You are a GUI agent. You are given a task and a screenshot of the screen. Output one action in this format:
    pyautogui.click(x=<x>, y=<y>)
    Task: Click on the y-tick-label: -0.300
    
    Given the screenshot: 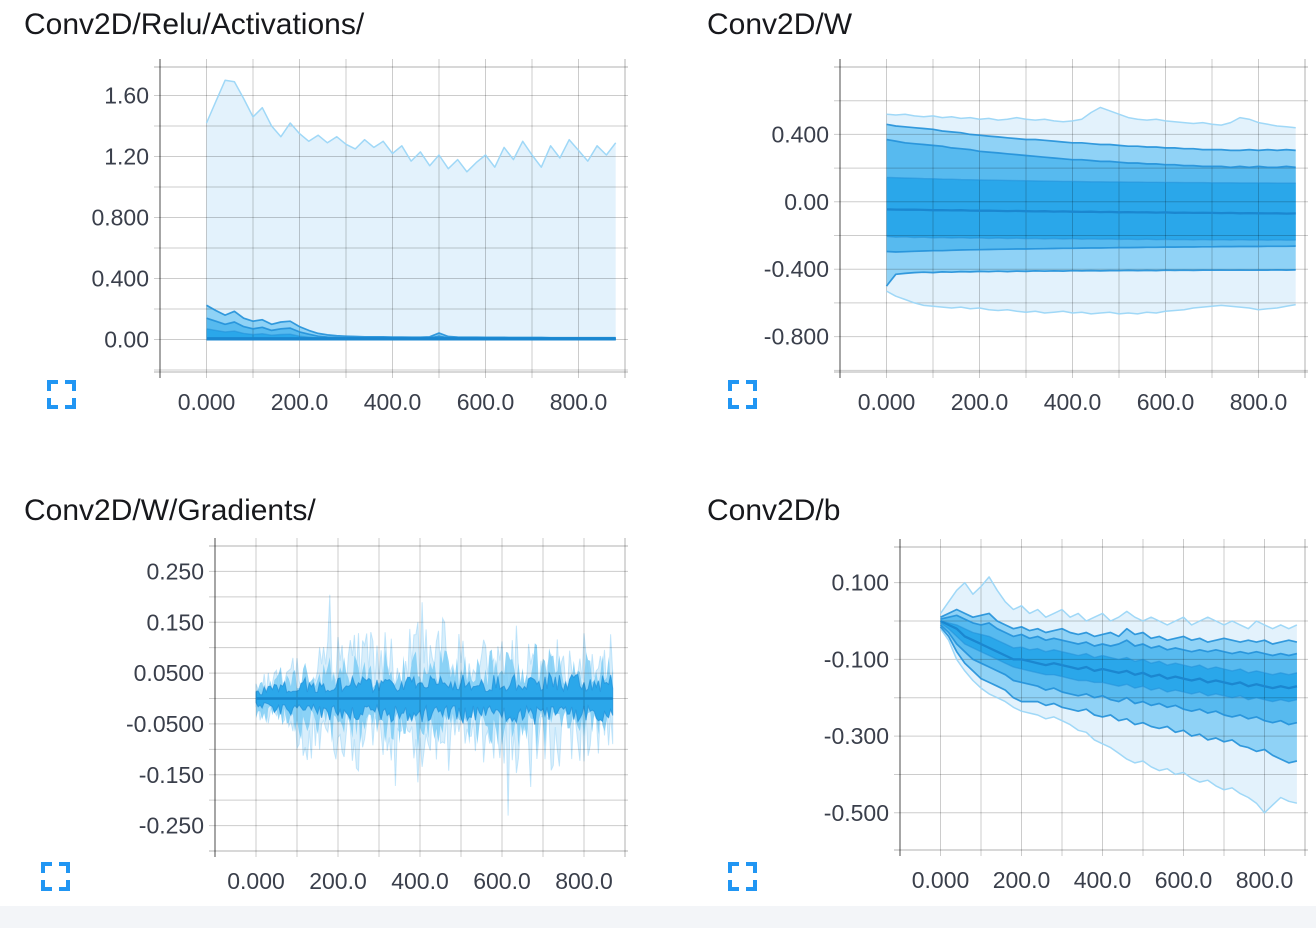 What is the action you would take?
    pyautogui.click(x=856, y=736)
    